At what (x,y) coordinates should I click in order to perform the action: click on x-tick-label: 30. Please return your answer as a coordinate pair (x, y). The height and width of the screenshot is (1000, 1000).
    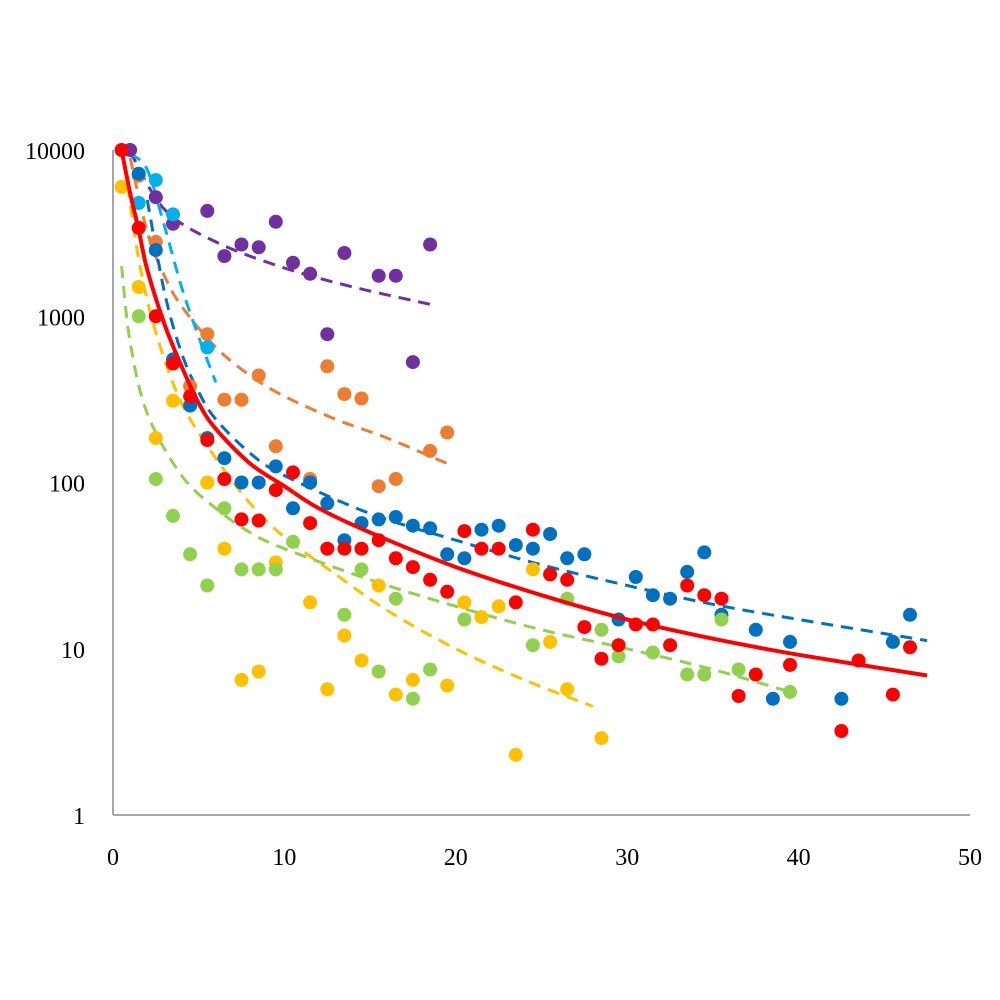
    Looking at the image, I should click on (627, 858).